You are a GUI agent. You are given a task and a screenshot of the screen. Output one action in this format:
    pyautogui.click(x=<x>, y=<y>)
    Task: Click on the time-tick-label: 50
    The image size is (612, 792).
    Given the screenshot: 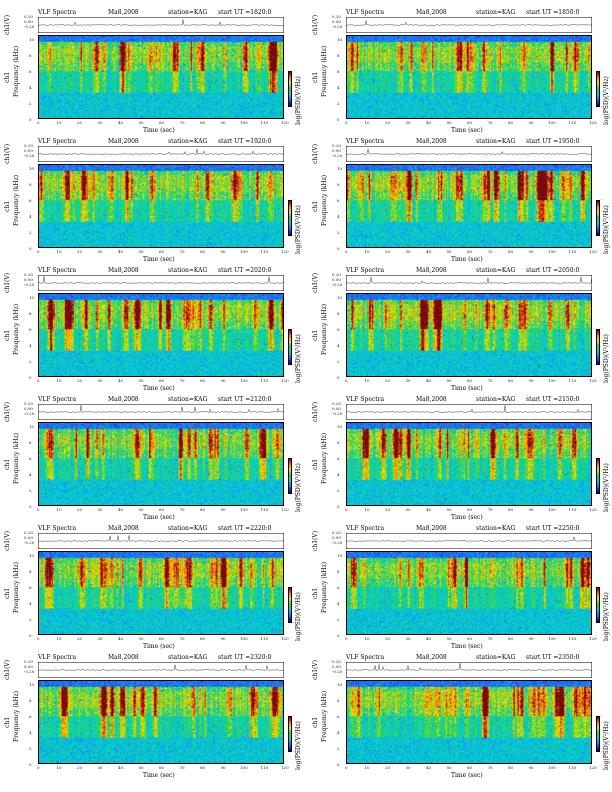 What is the action you would take?
    pyautogui.click(x=449, y=638)
    